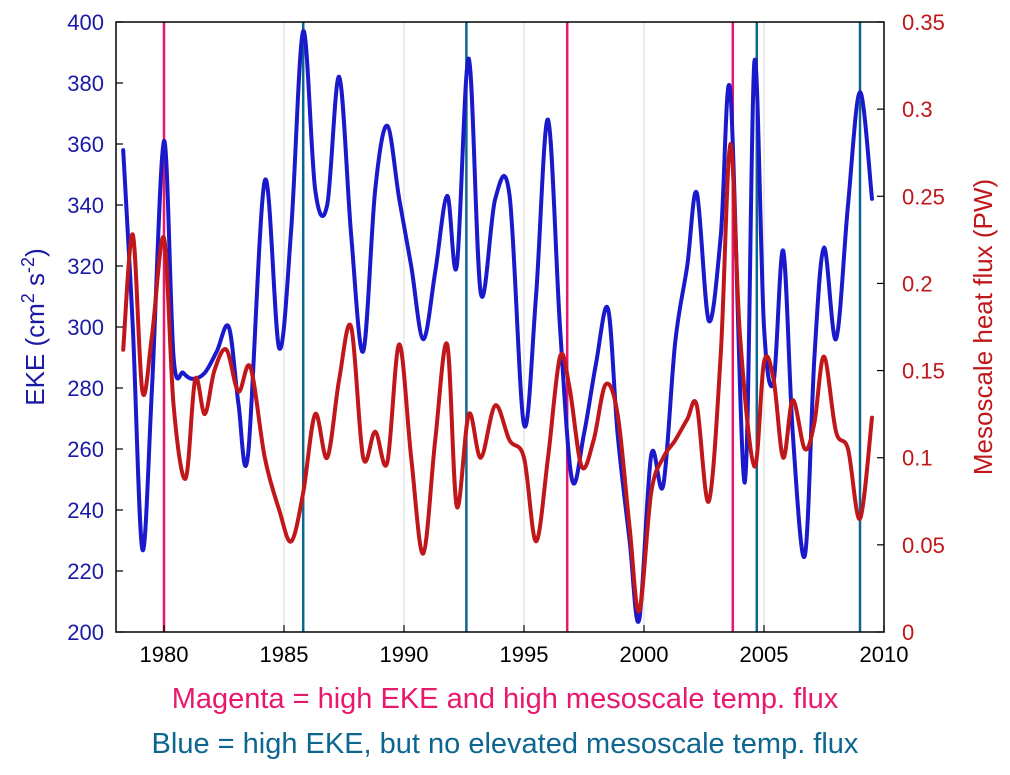 This screenshot has height=775, width=1010. What do you see at coordinates (28, 298) in the screenshot?
I see `y-axis-label-left-sup1: 2` at bounding box center [28, 298].